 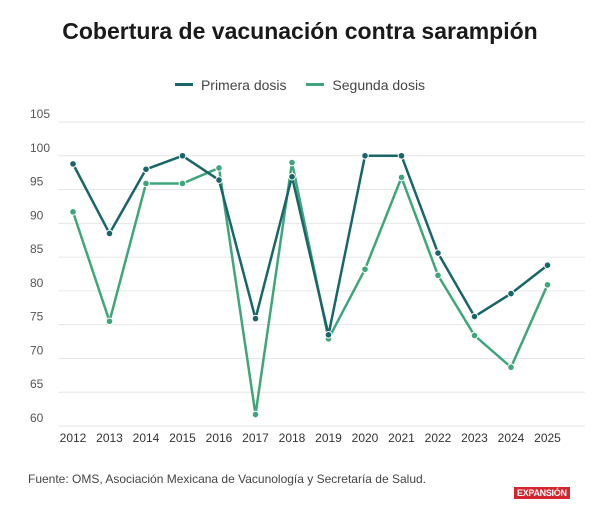 I want to click on x-tick-label: 2016, so click(x=219, y=438).